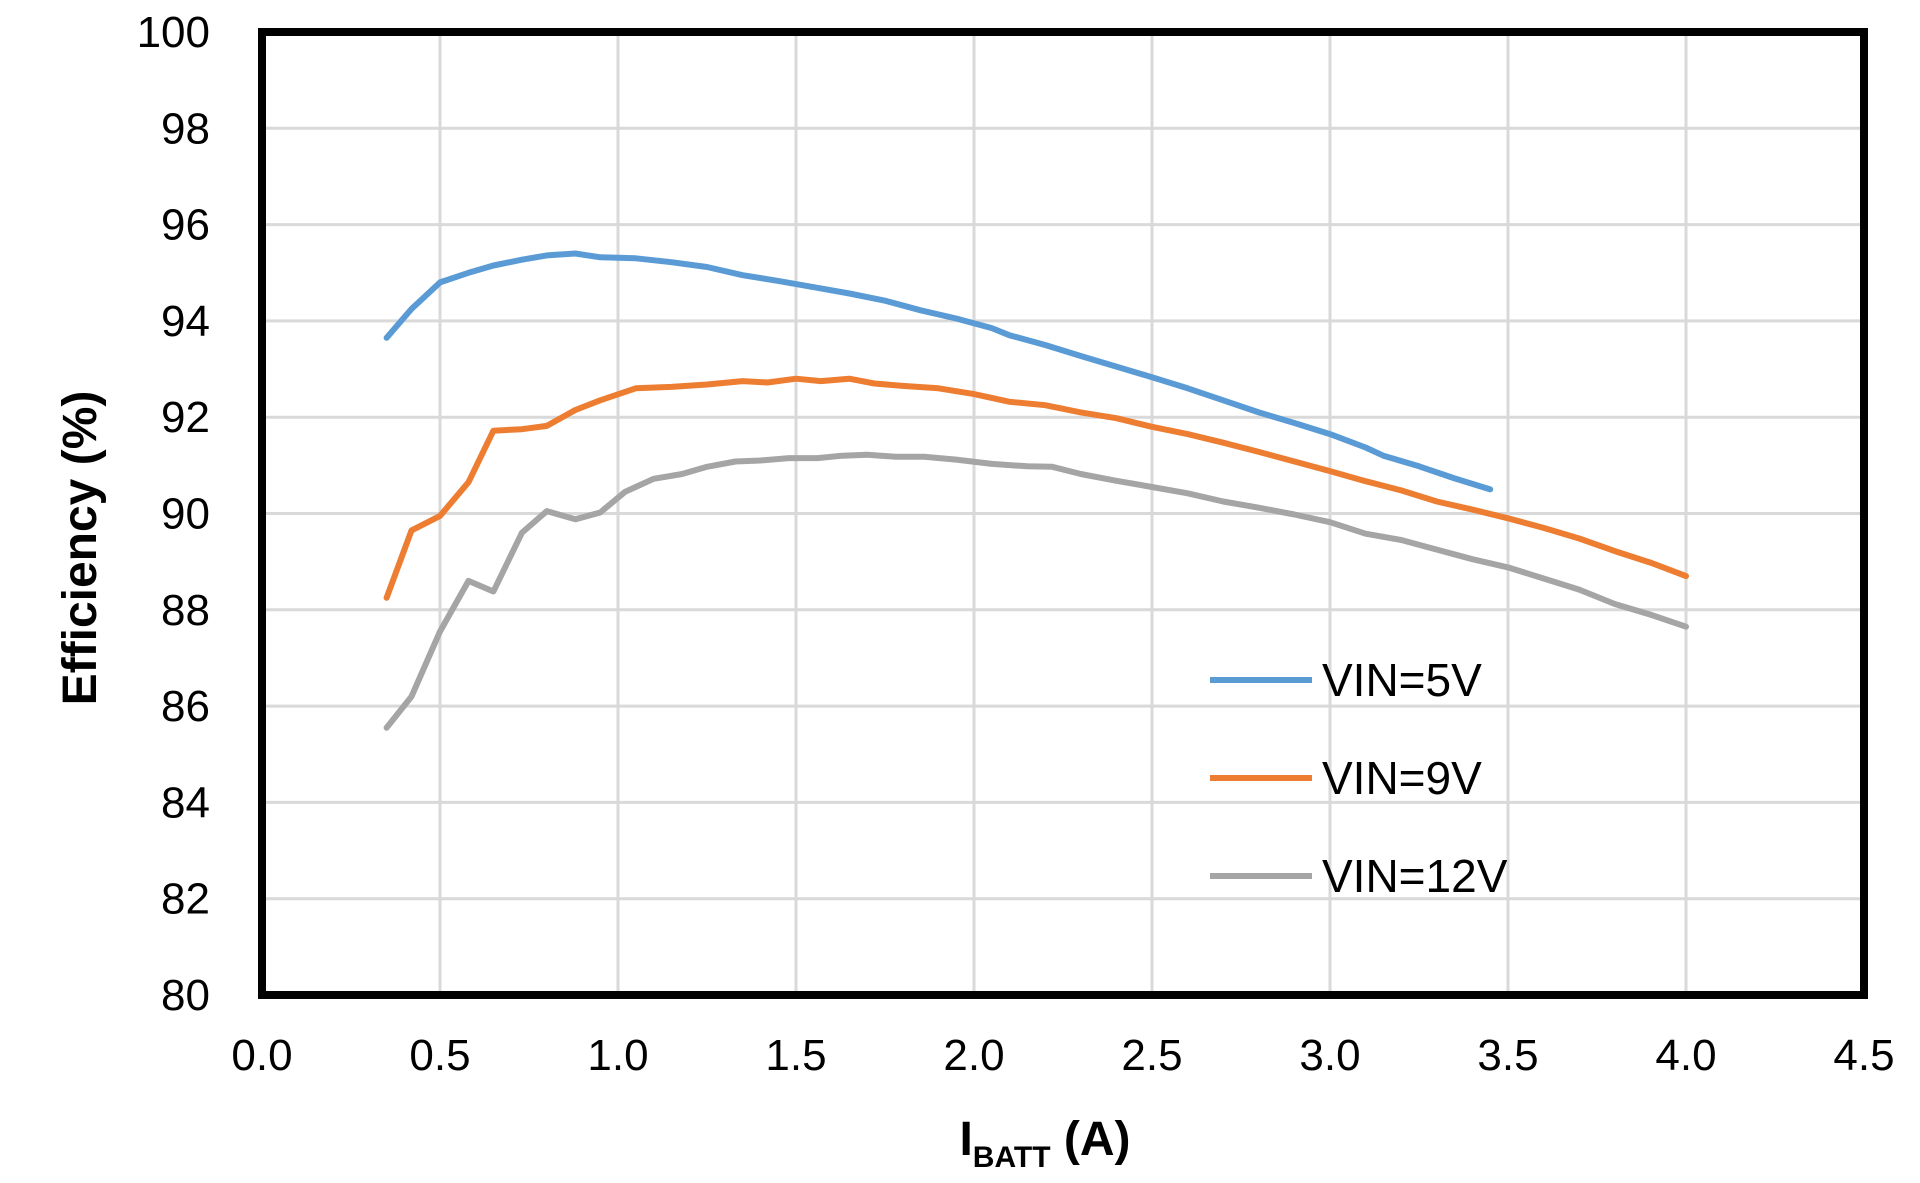 This screenshot has width=1920, height=1183. What do you see at coordinates (1415, 876) in the screenshot?
I see `legend-label-3: VIN=12V` at bounding box center [1415, 876].